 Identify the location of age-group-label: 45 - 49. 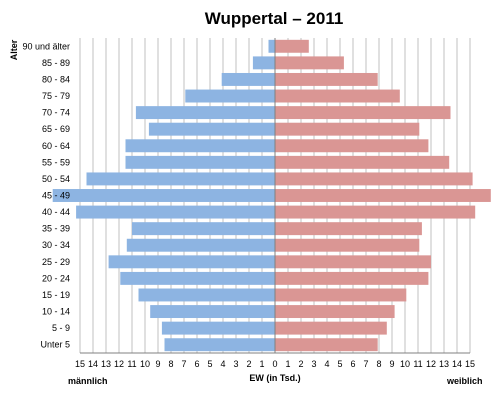
(56, 196).